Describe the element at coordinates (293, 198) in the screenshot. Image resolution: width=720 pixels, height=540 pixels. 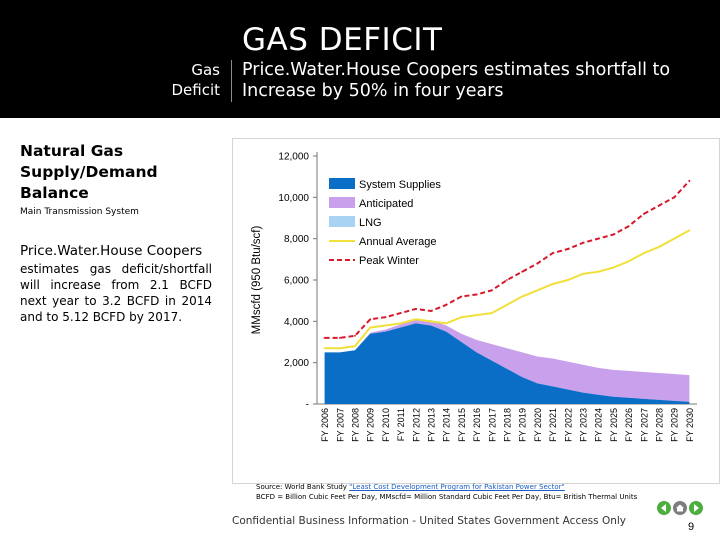
I see `y-tick-label: 10,000` at that location.